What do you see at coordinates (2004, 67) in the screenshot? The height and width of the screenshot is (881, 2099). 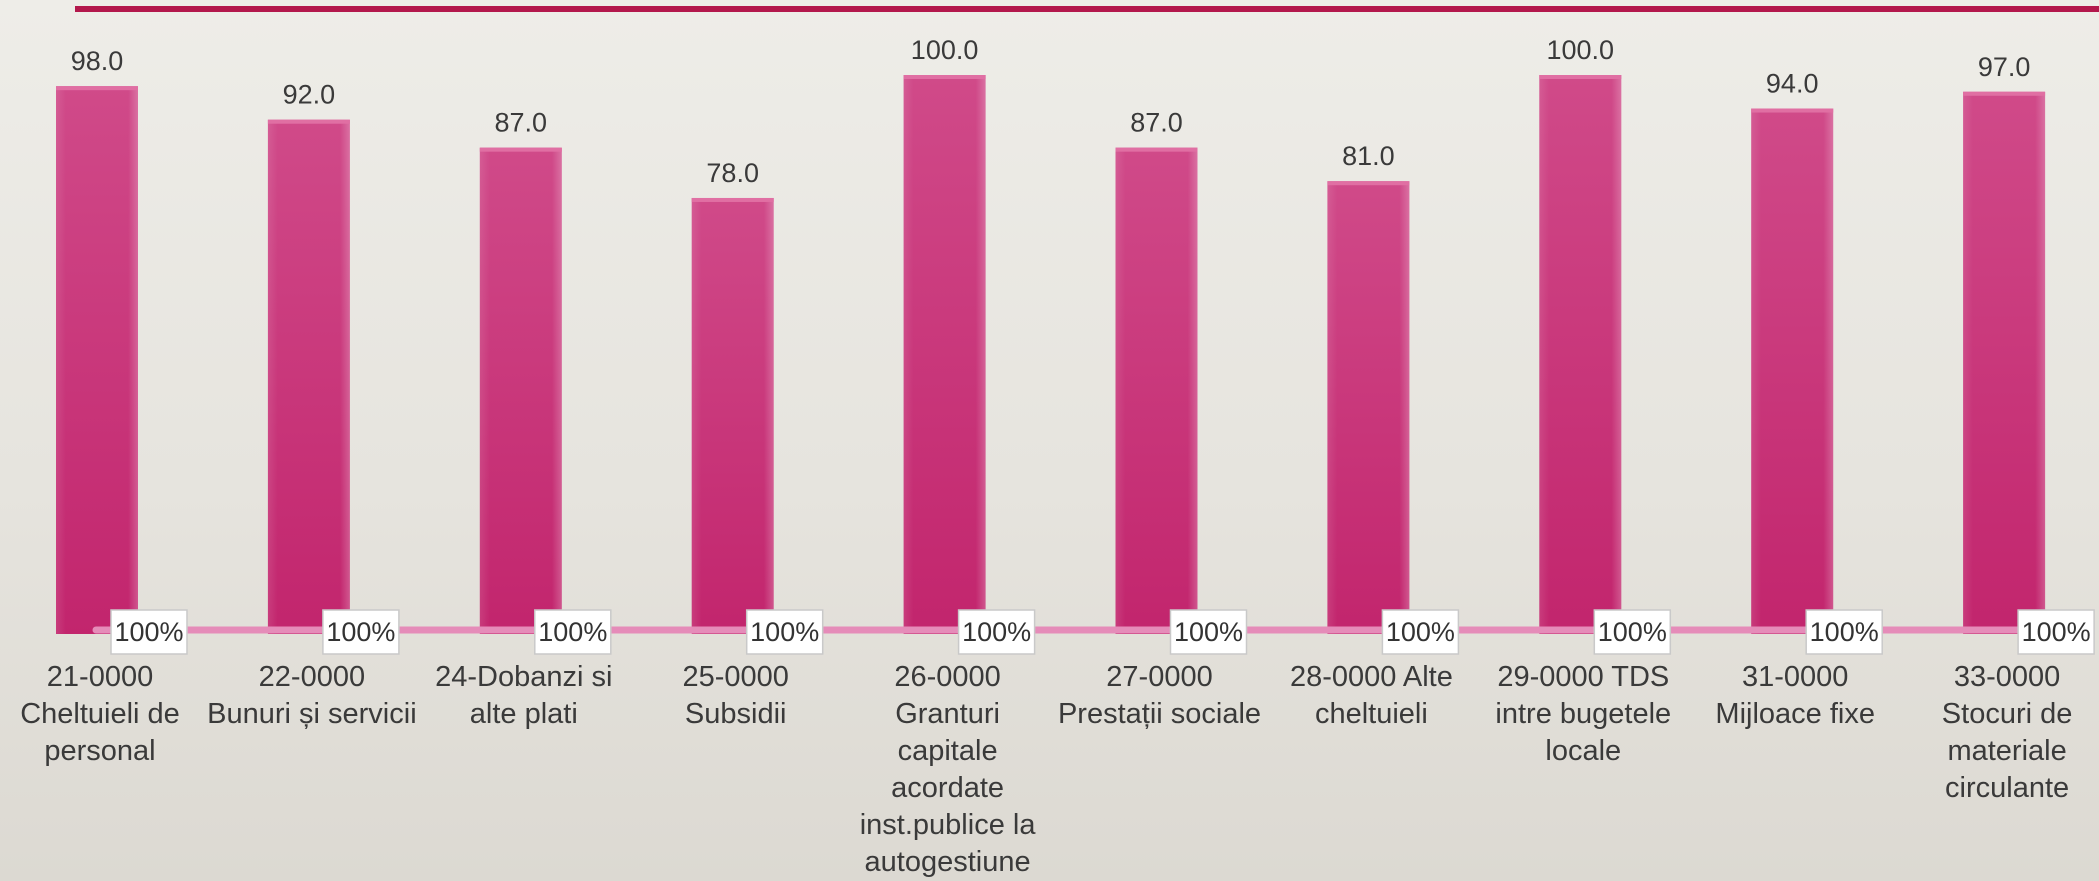 I see `bar-value-label: 97.0` at bounding box center [2004, 67].